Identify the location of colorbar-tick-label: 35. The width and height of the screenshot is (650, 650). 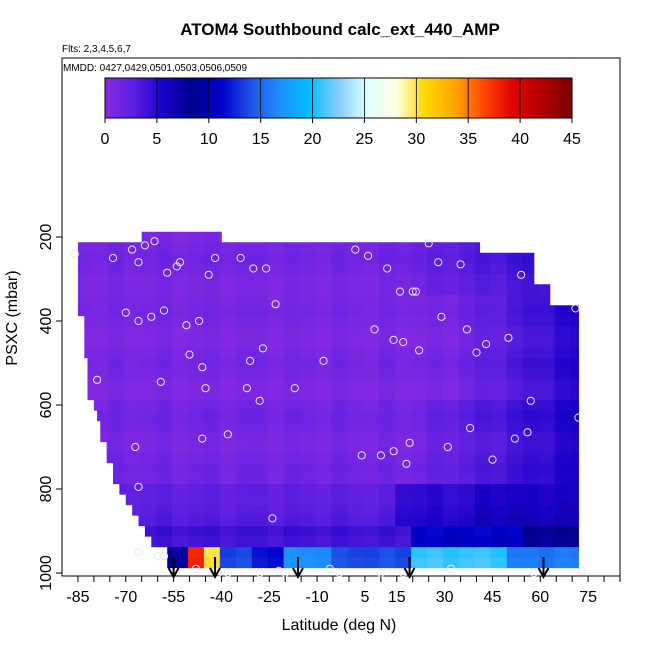
(468, 139).